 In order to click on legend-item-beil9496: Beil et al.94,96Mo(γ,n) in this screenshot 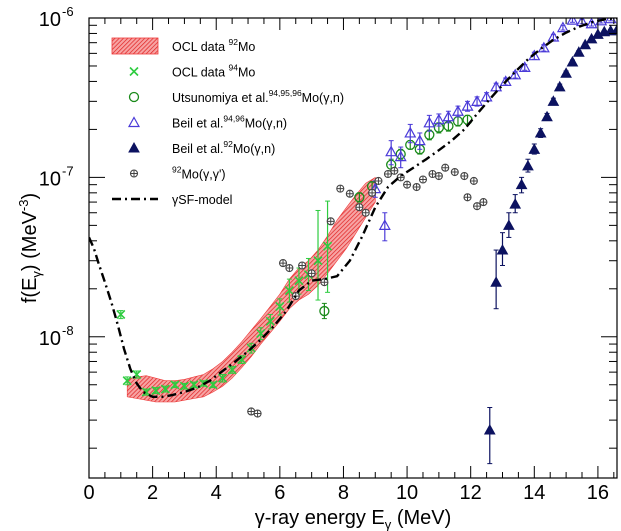, I will do `click(207, 122)`.